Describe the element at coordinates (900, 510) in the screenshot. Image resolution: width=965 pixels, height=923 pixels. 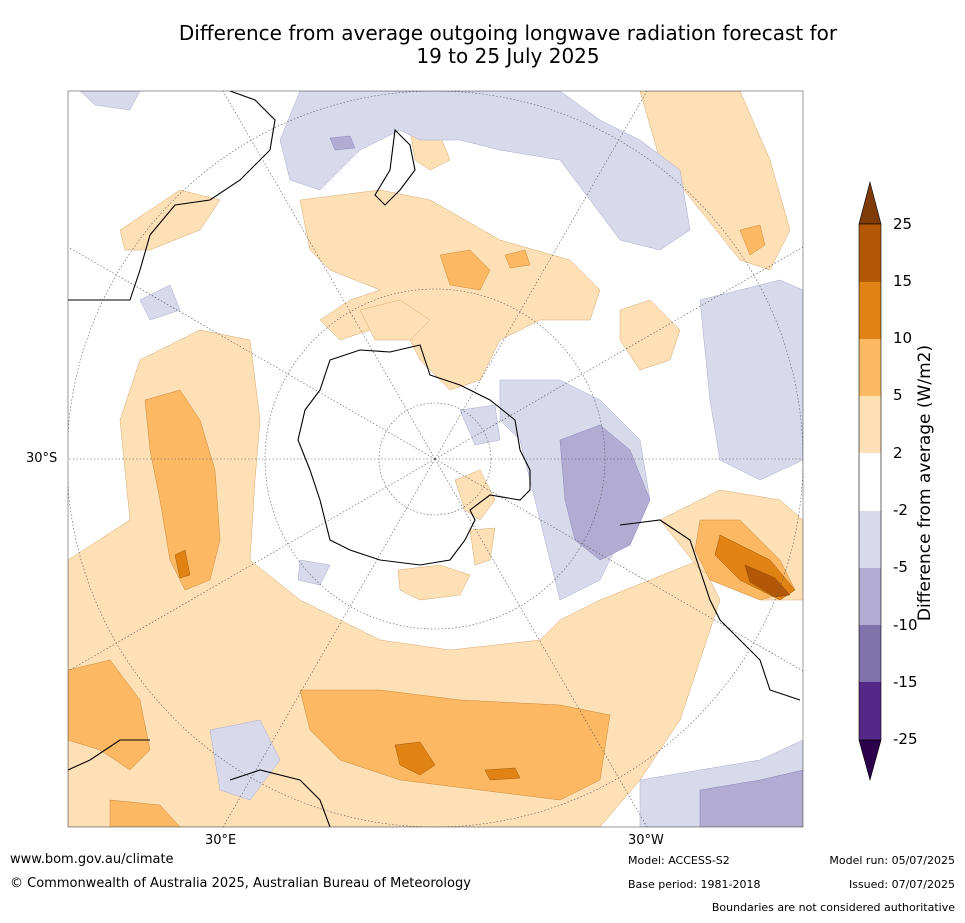
I see `colorbar-tick: -2` at that location.